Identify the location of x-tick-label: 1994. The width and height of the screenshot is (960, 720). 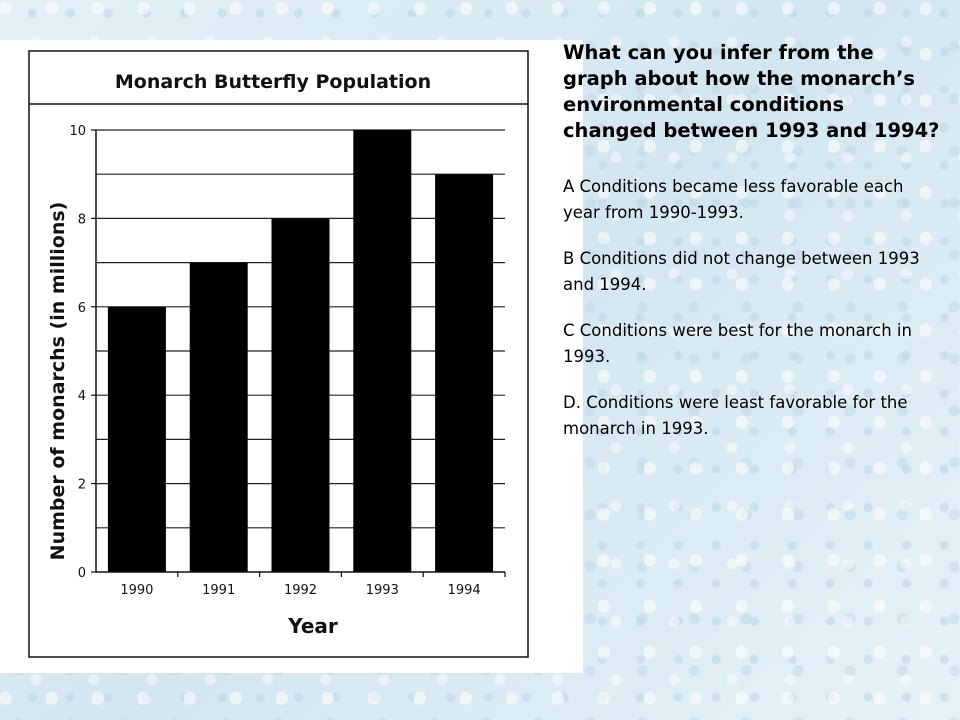
(464, 590).